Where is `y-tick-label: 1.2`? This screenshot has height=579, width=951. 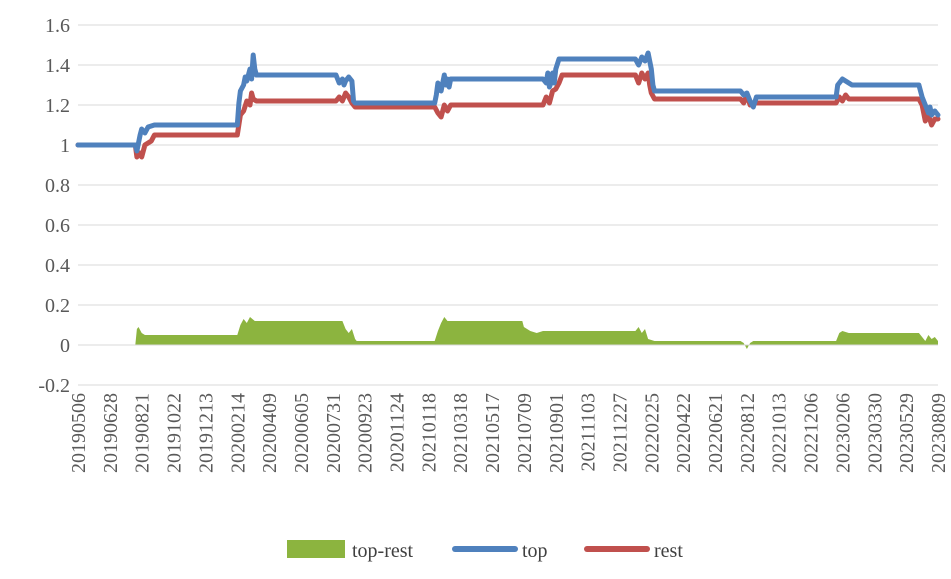 y-tick-label: 1.2 is located at coordinates (57, 106).